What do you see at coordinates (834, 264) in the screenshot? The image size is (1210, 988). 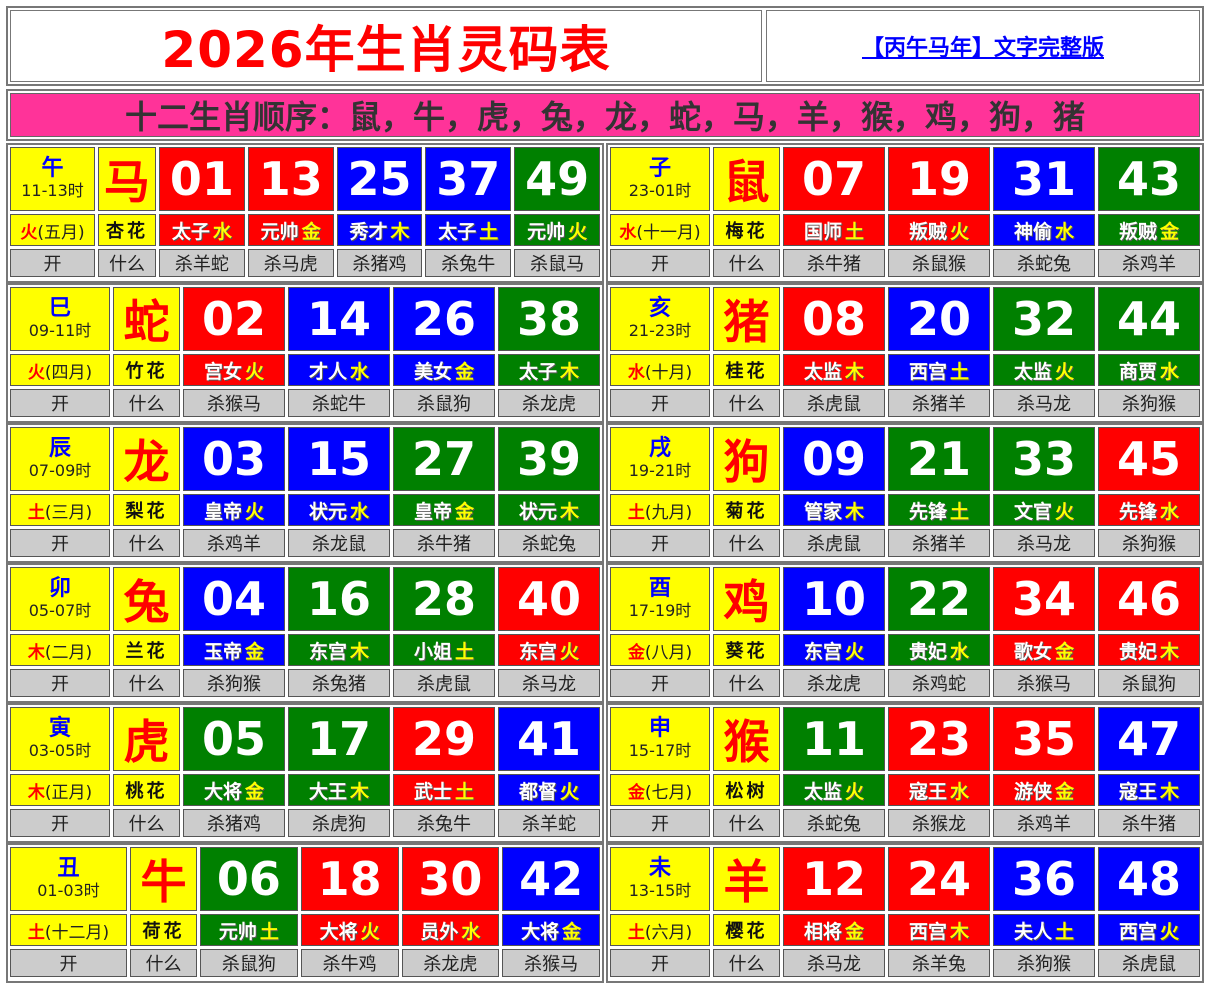 I see `kill-text: 杀牛猪` at bounding box center [834, 264].